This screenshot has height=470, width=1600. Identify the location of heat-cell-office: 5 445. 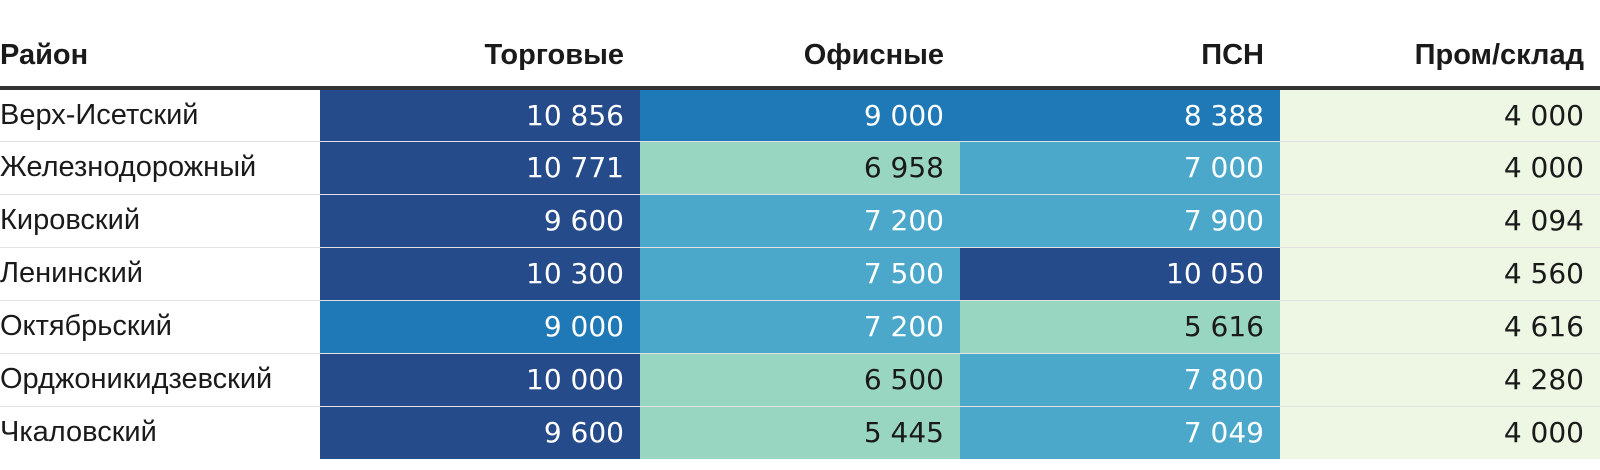
(800, 432).